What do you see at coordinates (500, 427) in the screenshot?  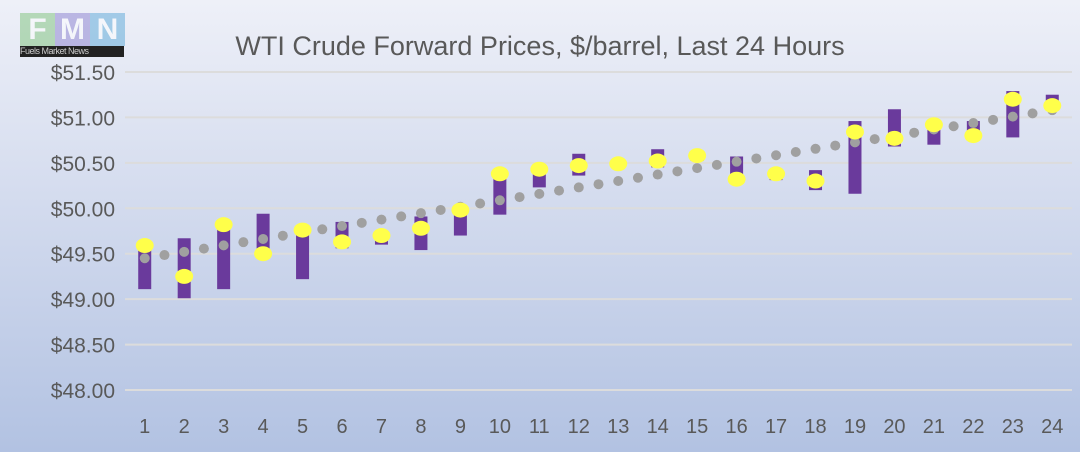 I see `x-tick-label: 10` at bounding box center [500, 427].